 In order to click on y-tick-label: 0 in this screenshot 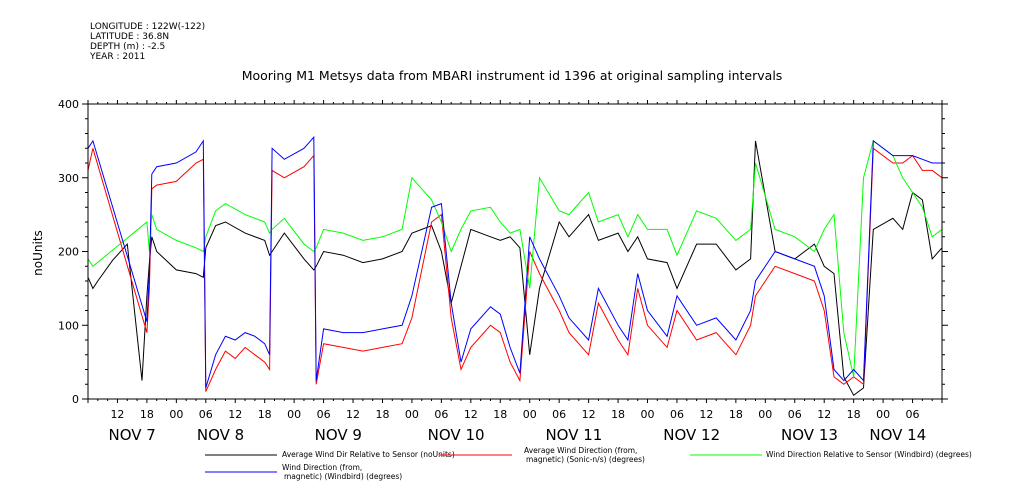, I will do `click(75, 399)`.